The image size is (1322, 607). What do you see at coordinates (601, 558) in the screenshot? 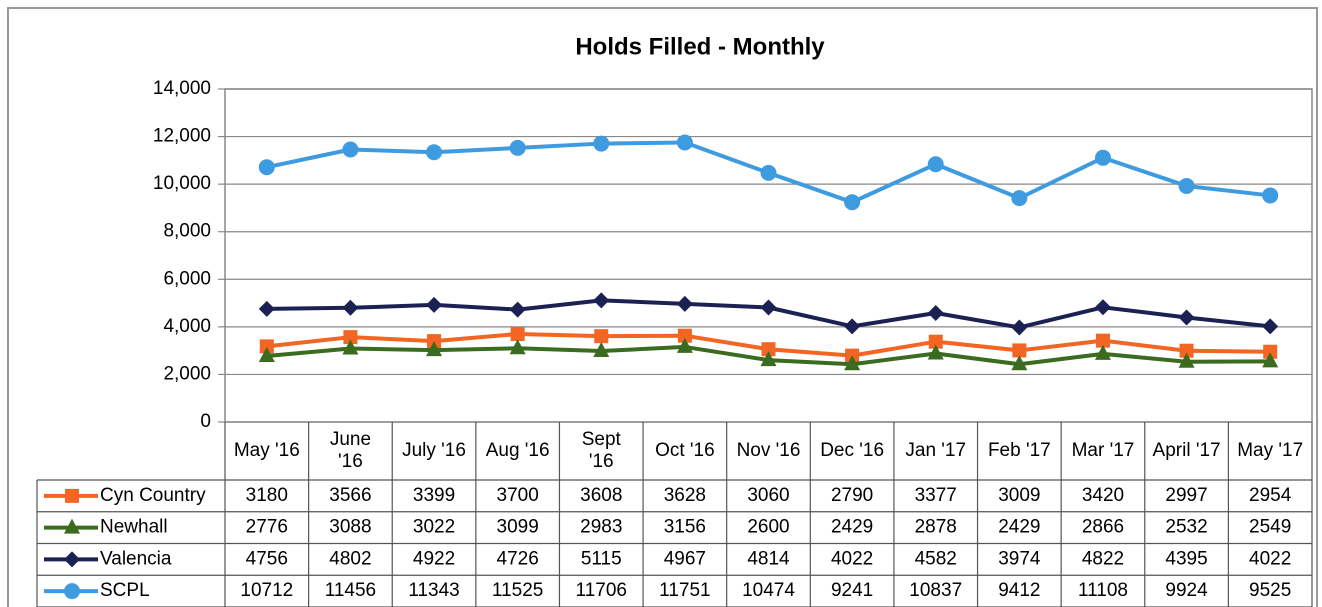
I see `table-value: 5115` at bounding box center [601, 558].